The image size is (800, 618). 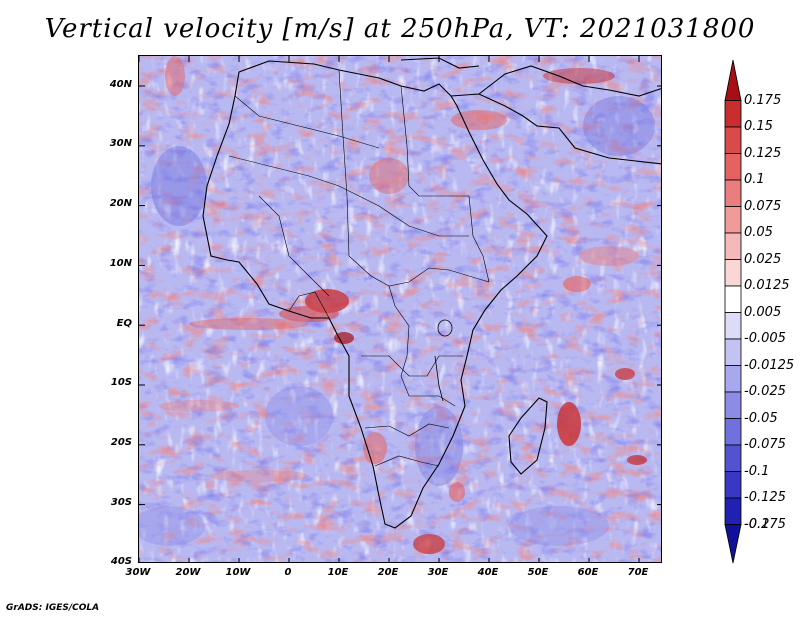 What do you see at coordinates (121, 561) in the screenshot?
I see `lat-label: 40S` at bounding box center [121, 561].